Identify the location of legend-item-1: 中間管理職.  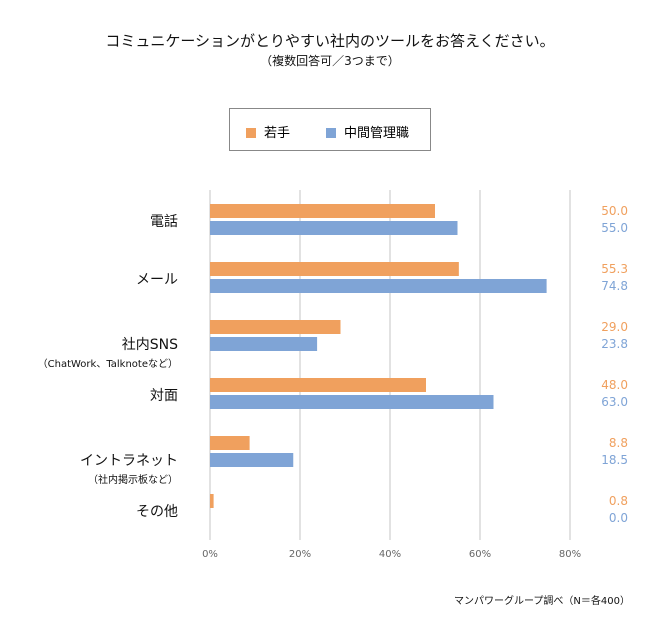
(367, 131).